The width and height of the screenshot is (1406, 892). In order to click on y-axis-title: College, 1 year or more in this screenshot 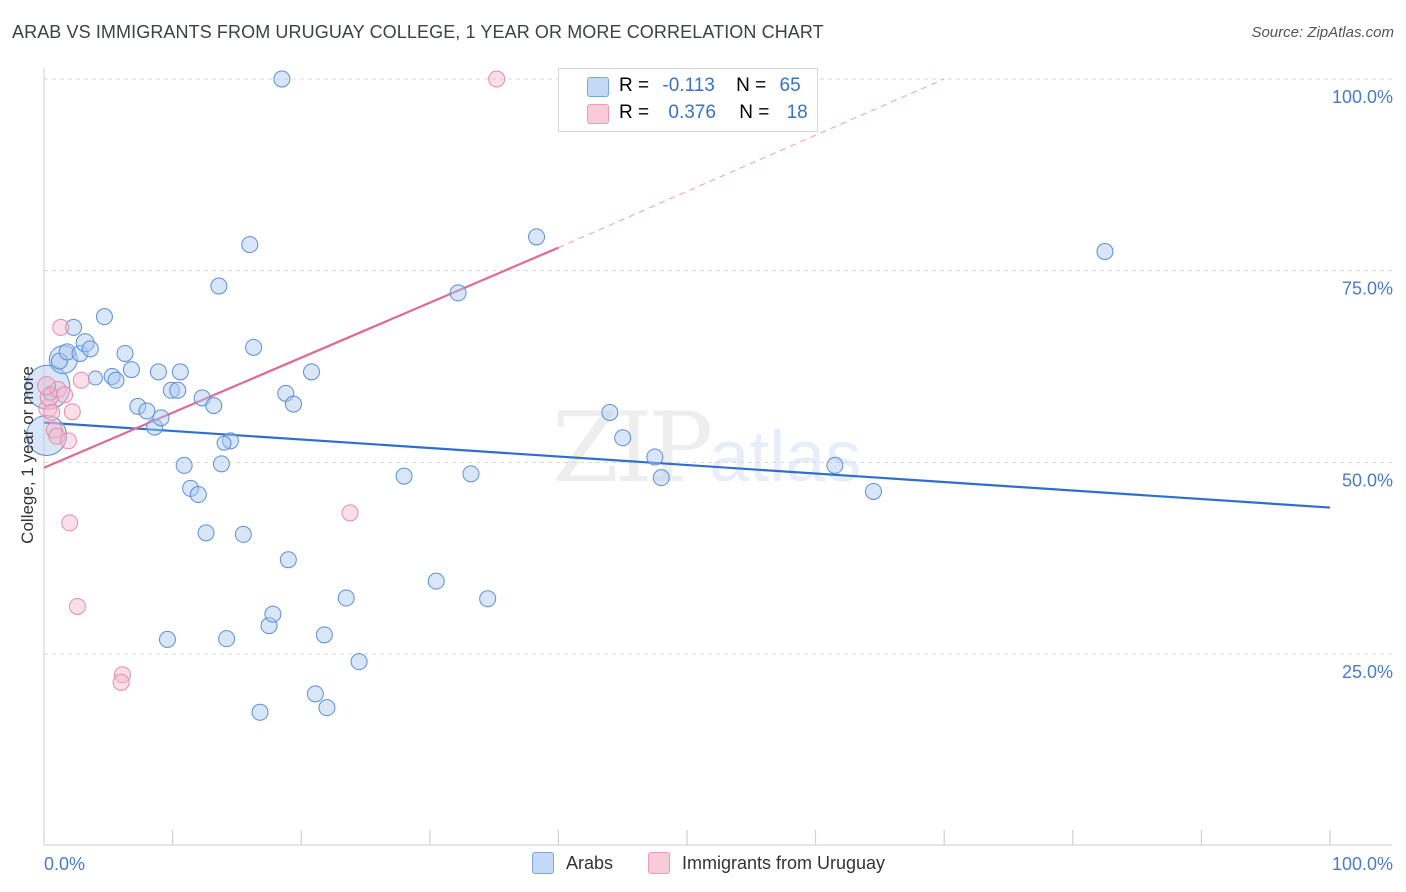, I will do `click(27, 455)`.